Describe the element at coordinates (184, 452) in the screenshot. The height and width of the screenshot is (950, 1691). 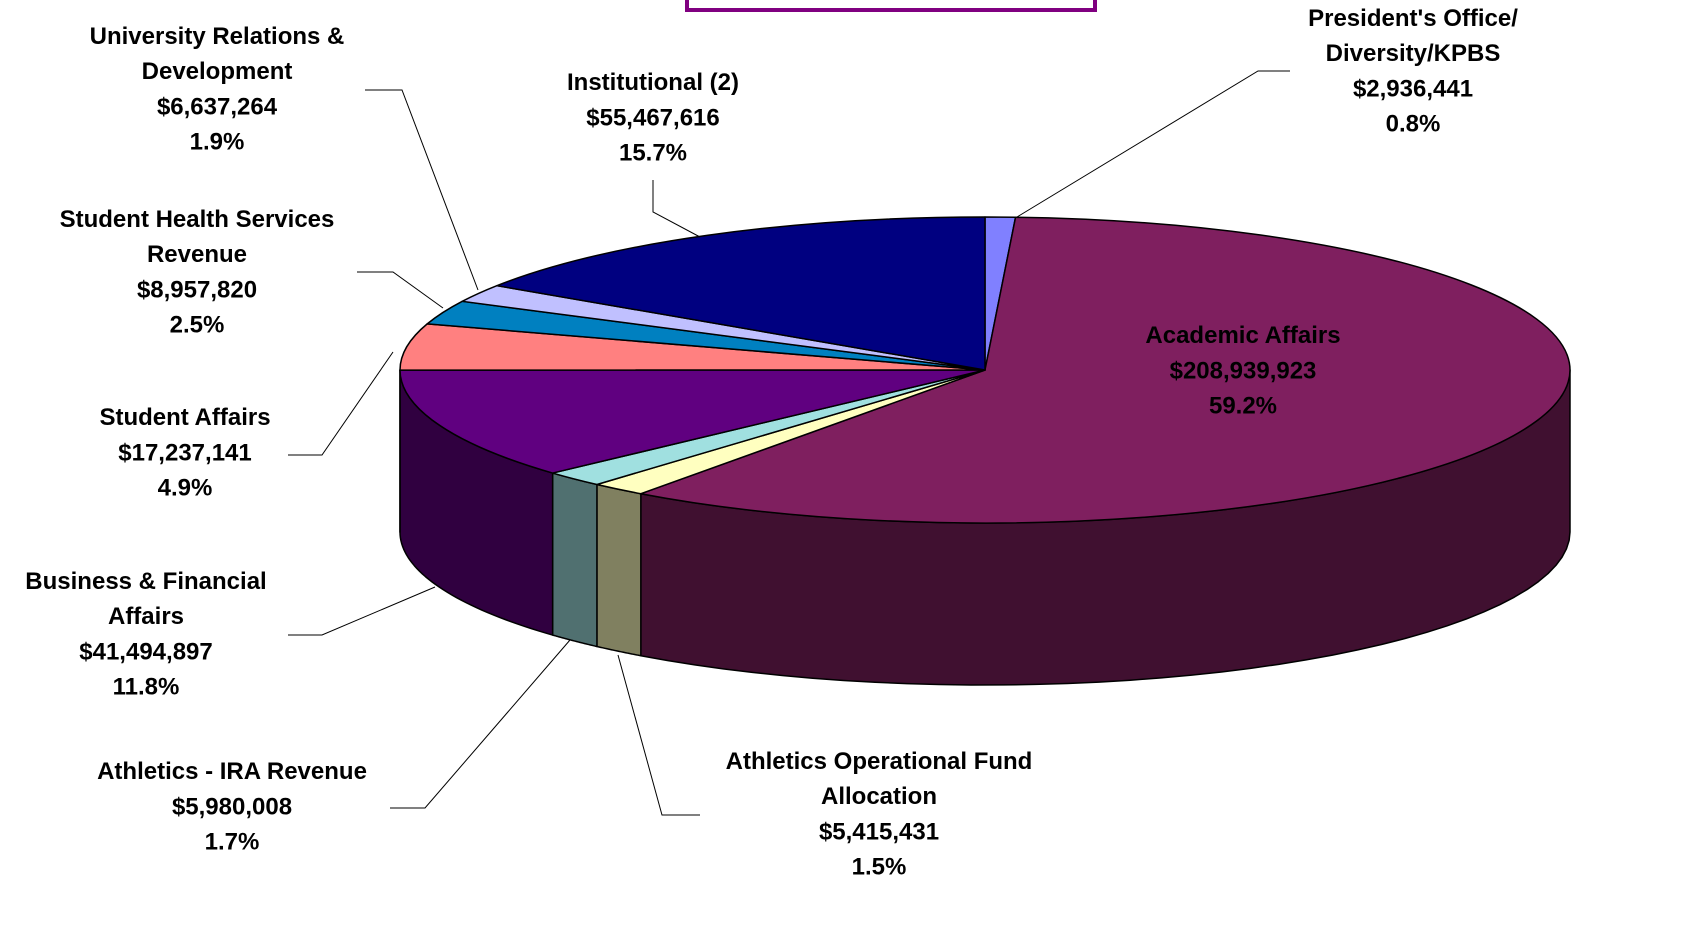
I see `value-label: $17,237,141` at that location.